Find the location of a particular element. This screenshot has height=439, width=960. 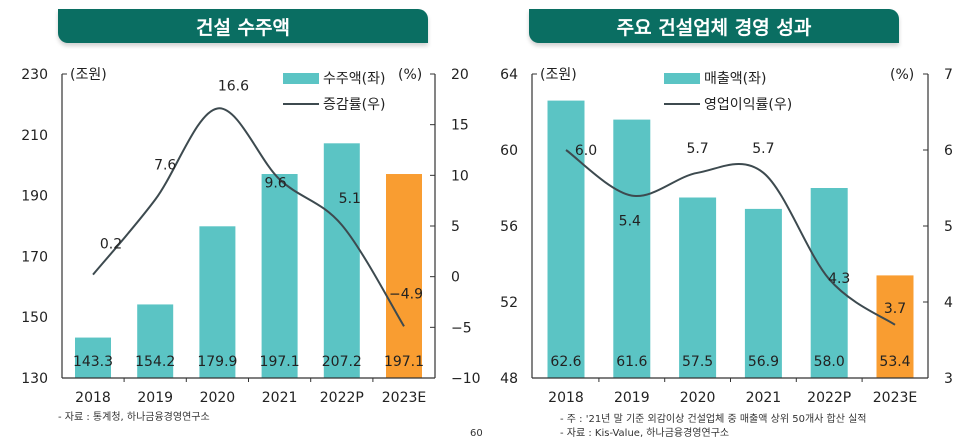

chart1-right-tick-label: −10 is located at coordinates (466, 379).